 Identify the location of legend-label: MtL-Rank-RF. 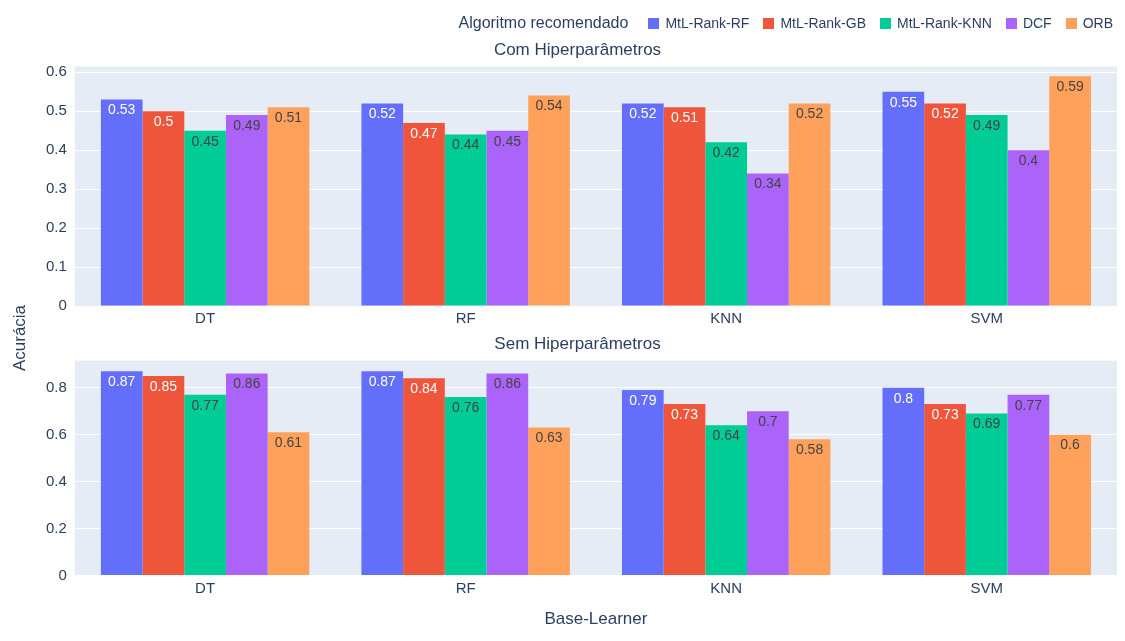
(707, 23).